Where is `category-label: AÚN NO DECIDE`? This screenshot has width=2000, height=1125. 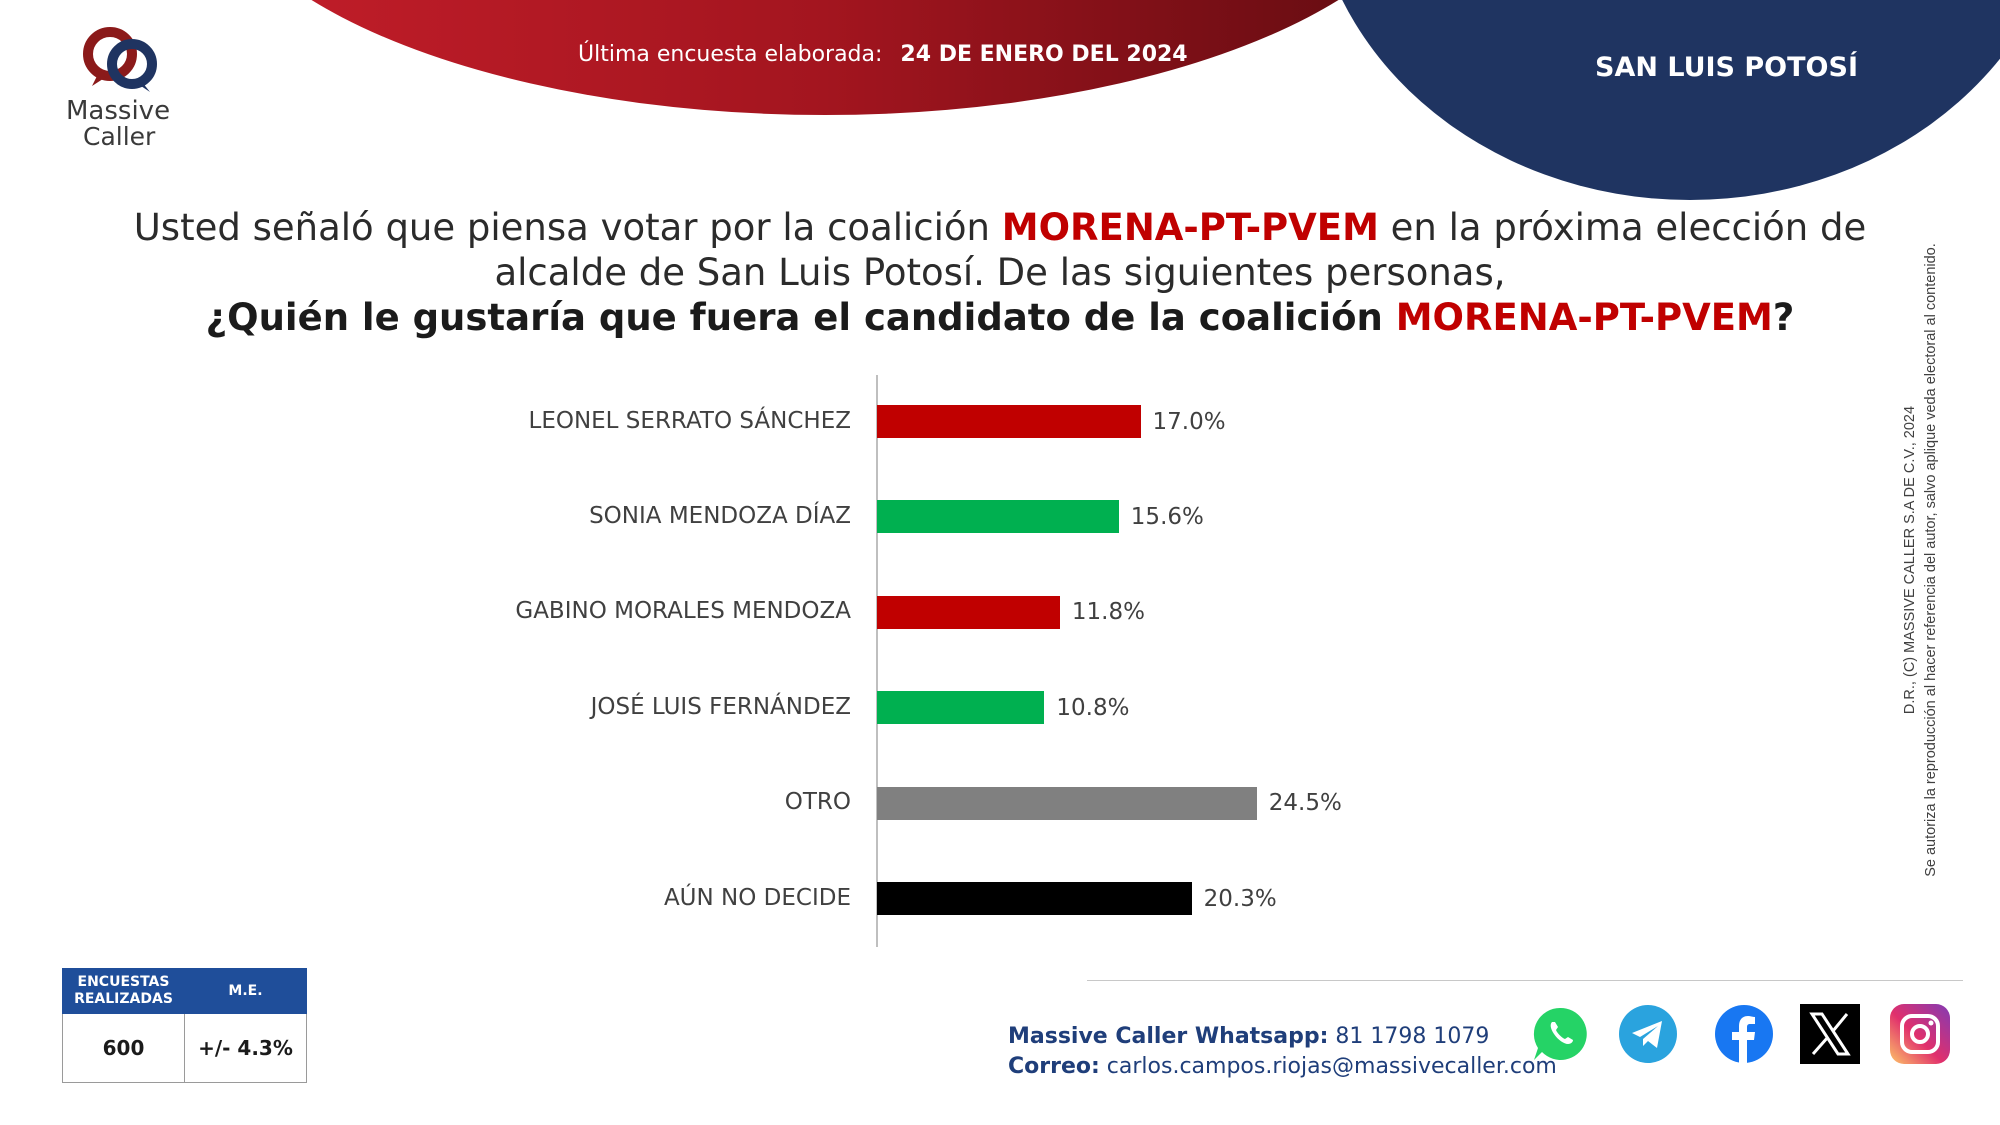
category-label: AÚN NO DECIDE is located at coordinates (757, 897).